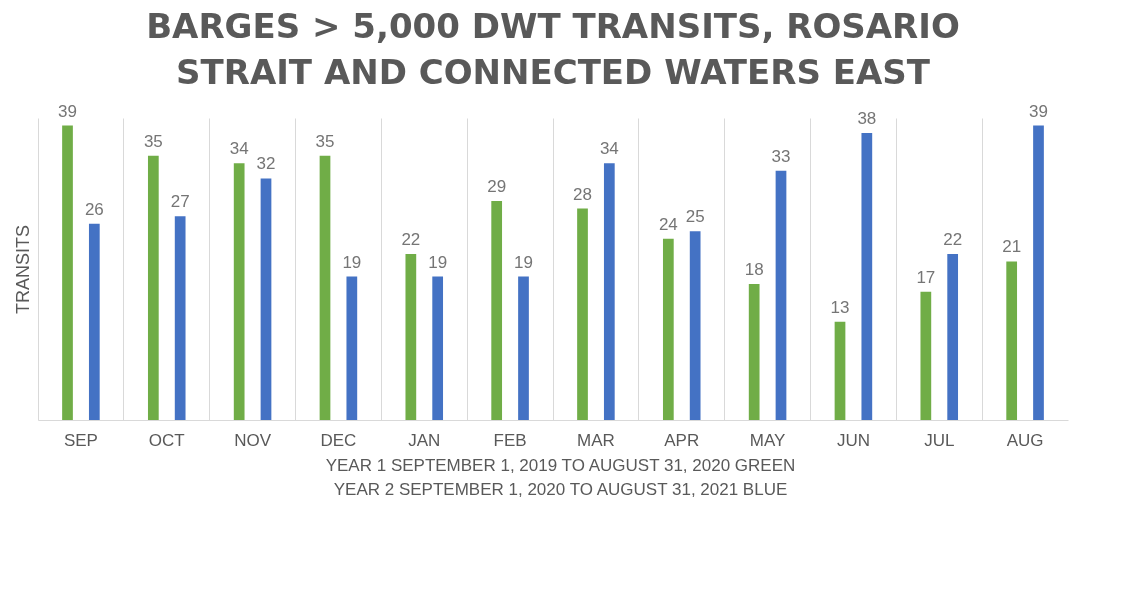  Describe the element at coordinates (926, 277) in the screenshot. I see `data-label: 17` at that location.